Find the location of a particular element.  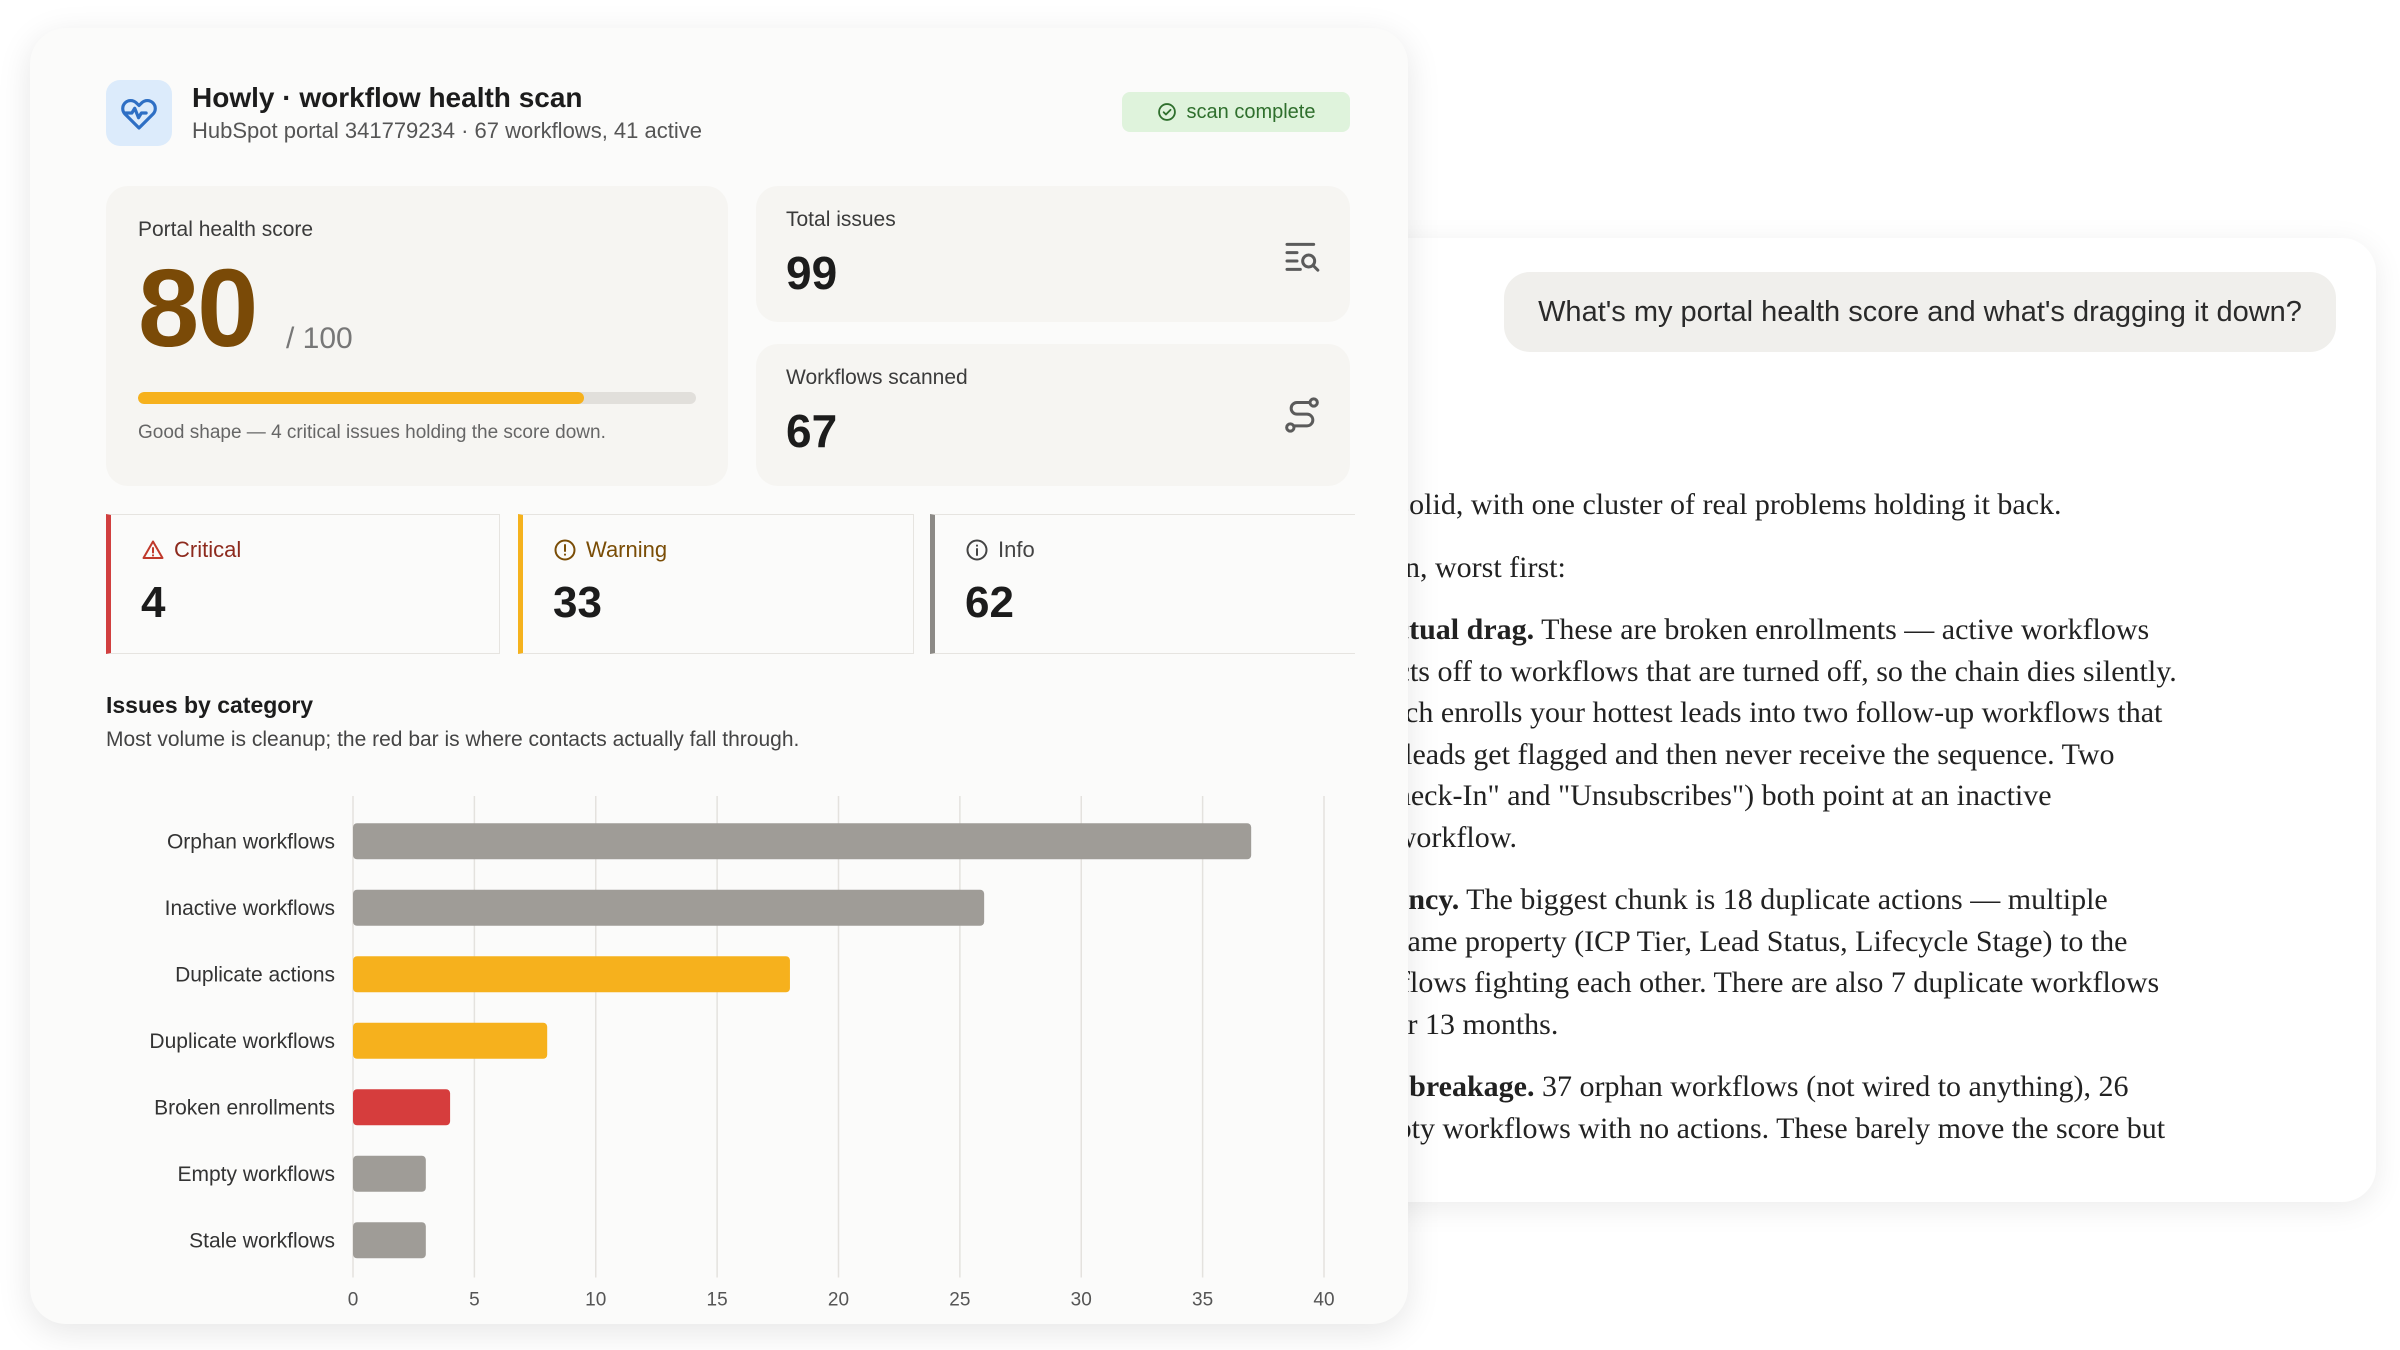

category-label: Duplicate actions is located at coordinates (255, 974).